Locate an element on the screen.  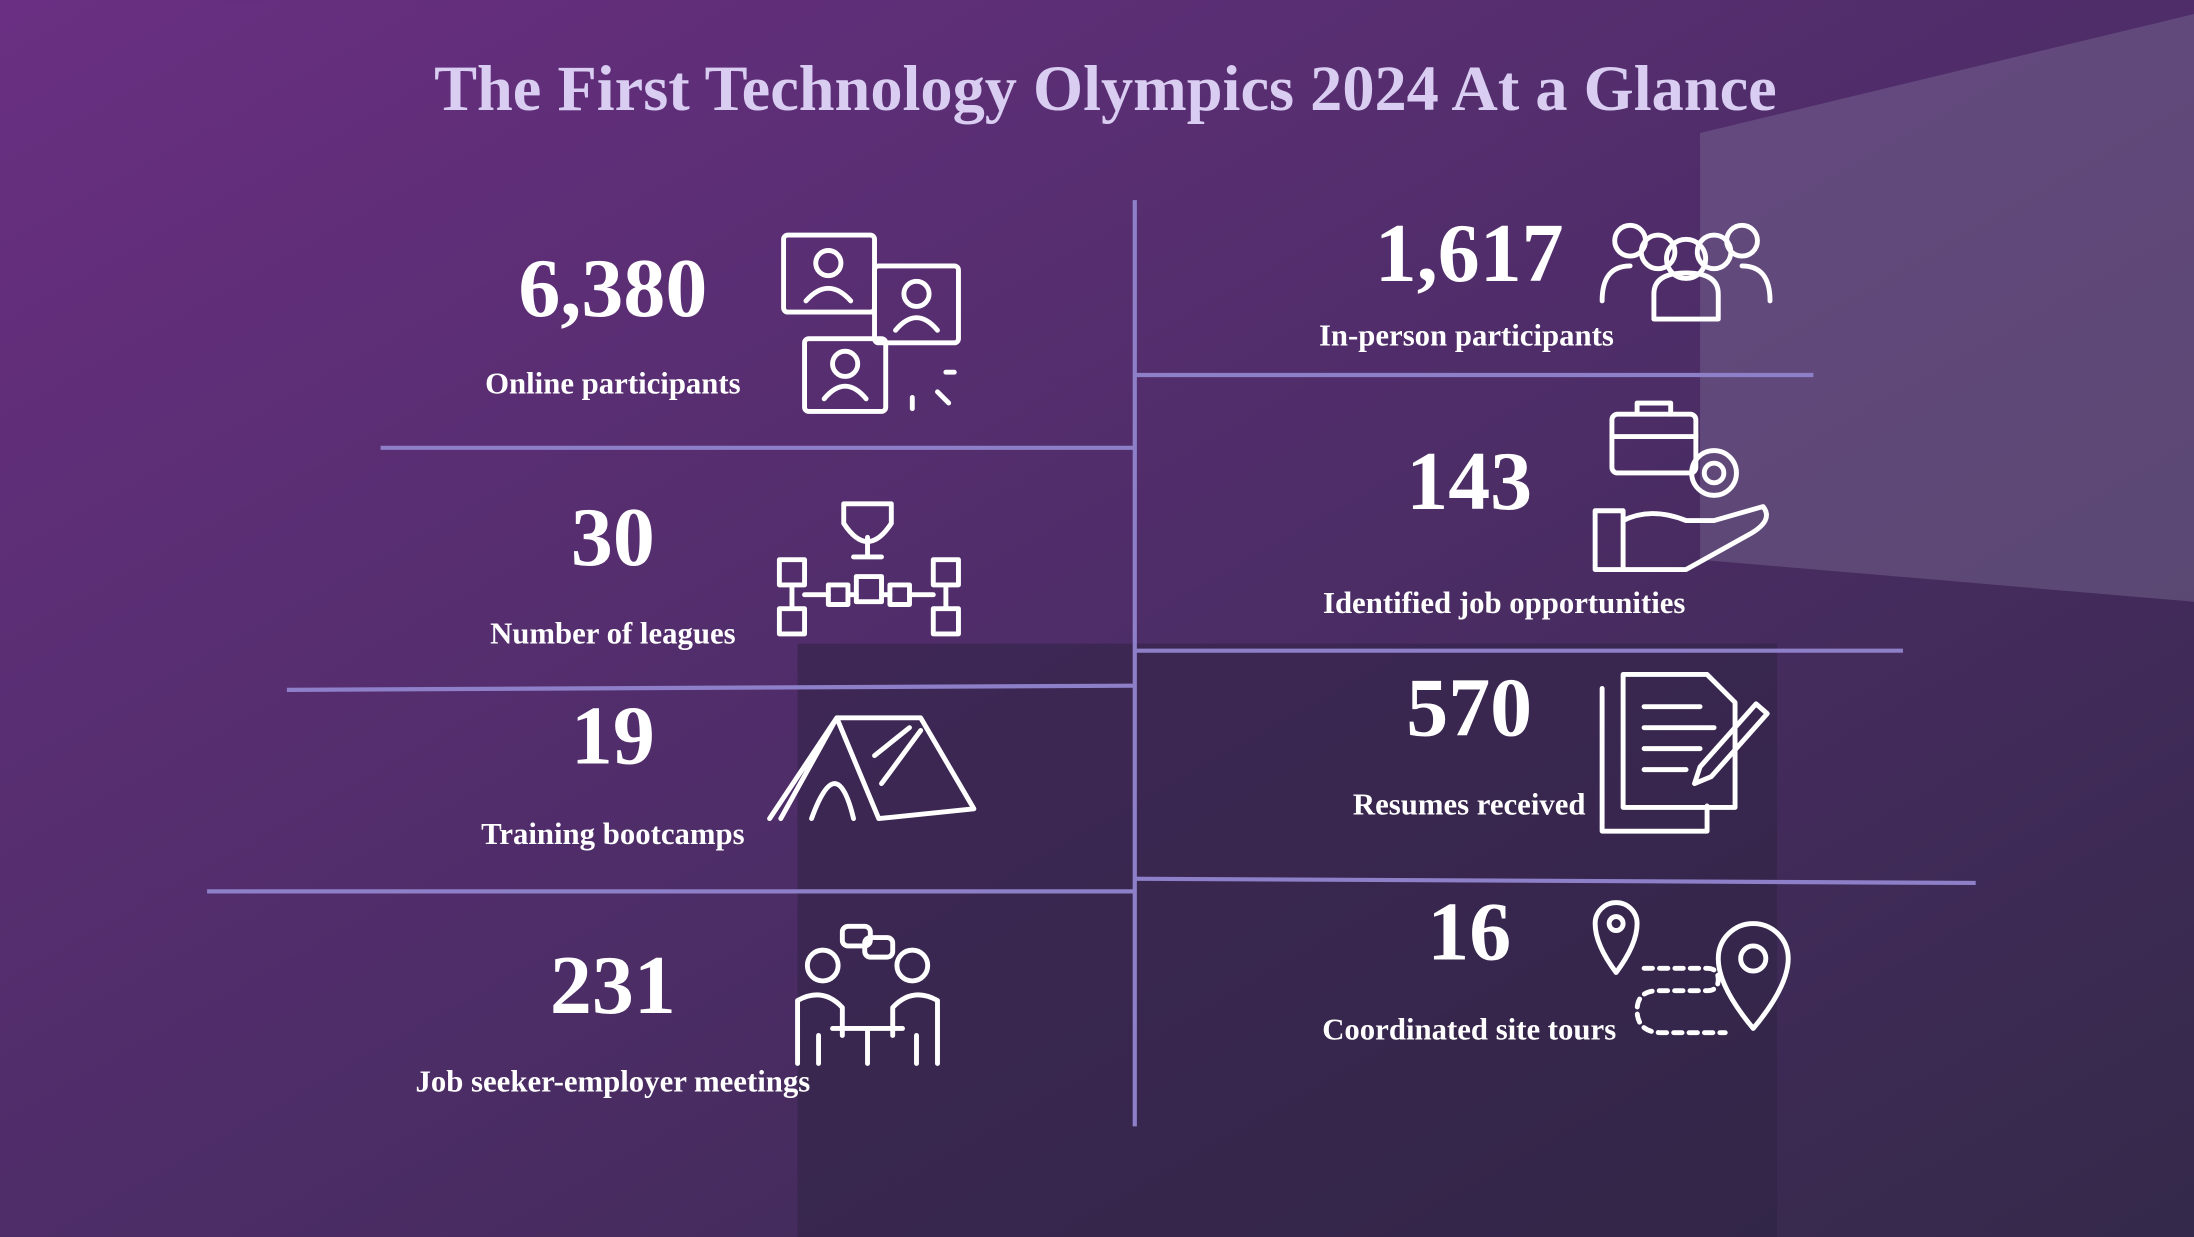
stat-value: 143 is located at coordinates (1469, 481).